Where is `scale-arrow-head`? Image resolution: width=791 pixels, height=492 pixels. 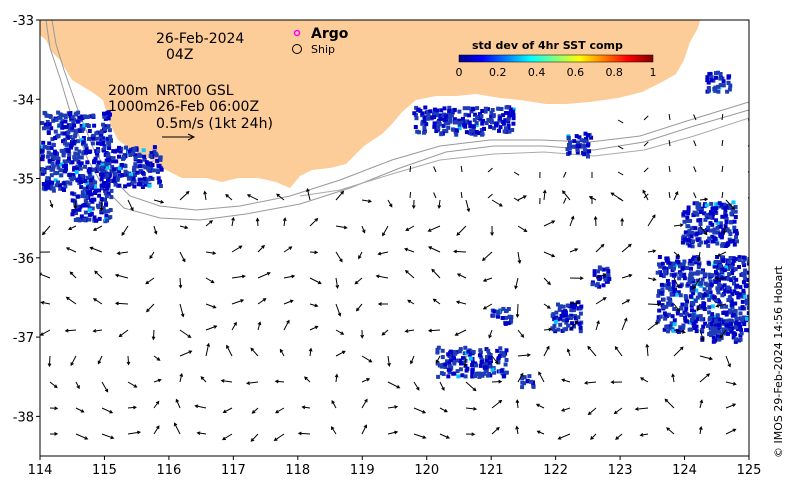 scale-arrow-head is located at coordinates (191, 137).